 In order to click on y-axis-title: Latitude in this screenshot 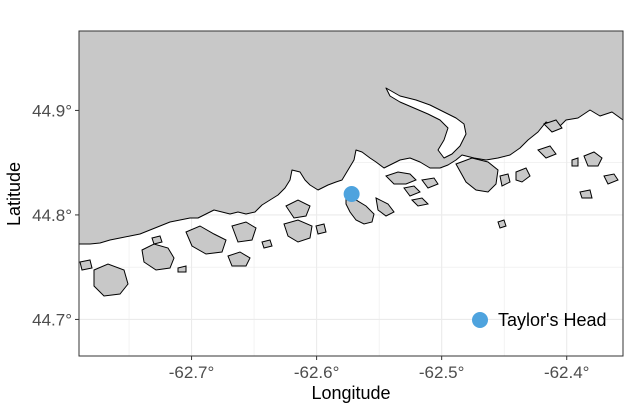, I will do `click(14, 194)`.